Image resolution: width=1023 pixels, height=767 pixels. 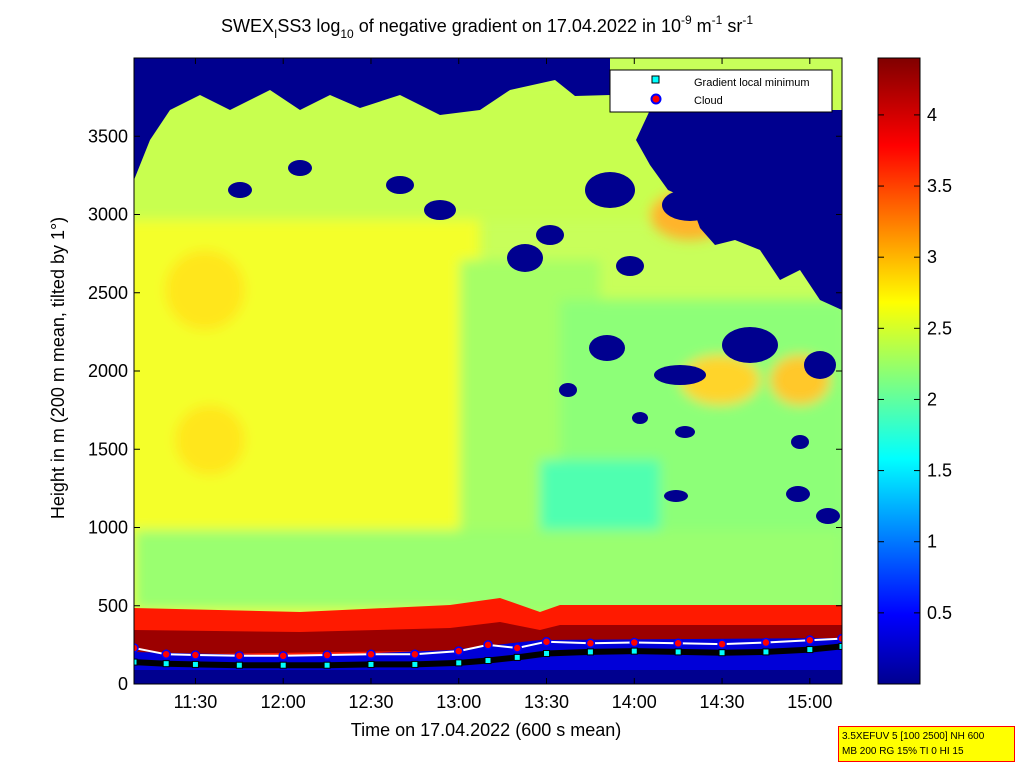 I want to click on x-tick-label: 12:00, so click(x=283, y=702).